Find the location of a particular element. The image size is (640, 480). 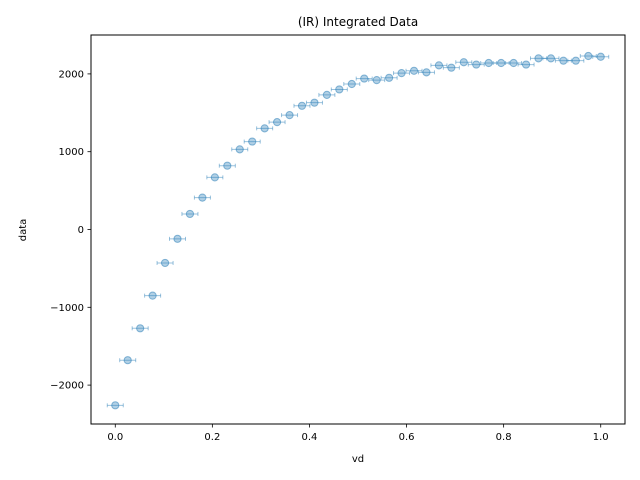

y-tick-label: −1000 is located at coordinates (67, 308).